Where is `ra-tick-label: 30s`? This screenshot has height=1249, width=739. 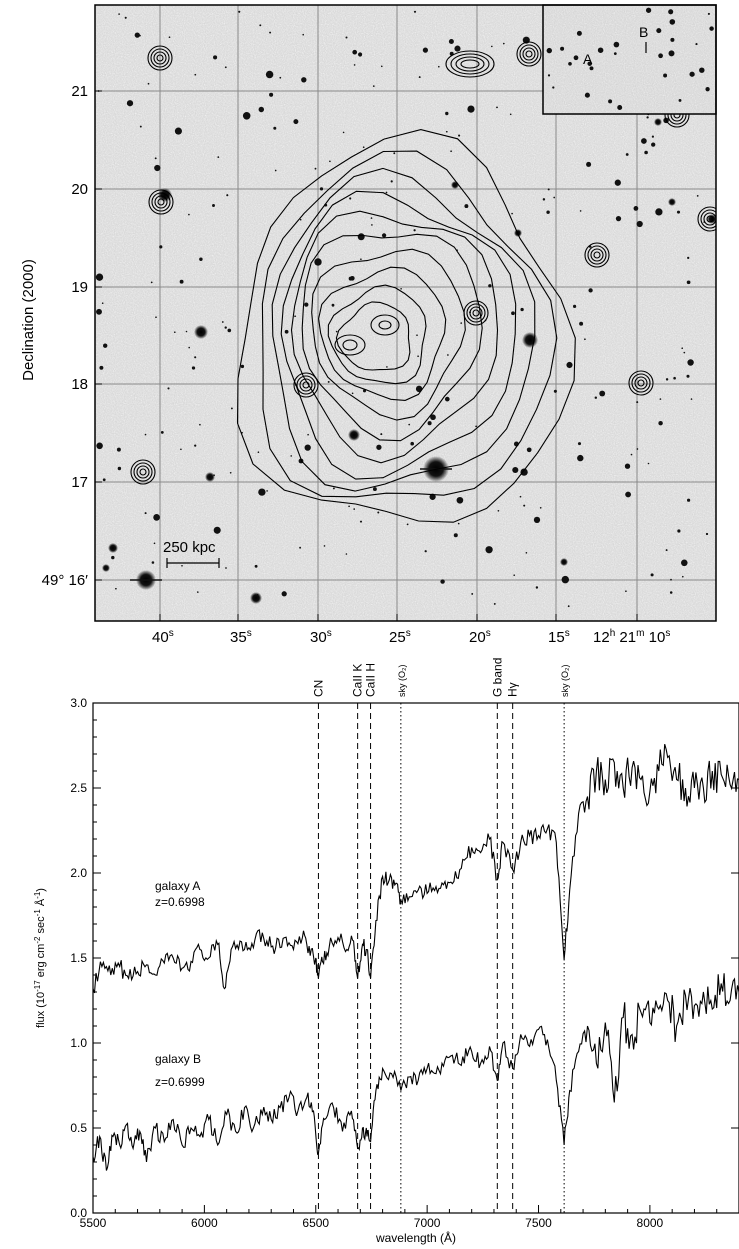
ra-tick-label: 30s is located at coordinates (321, 637).